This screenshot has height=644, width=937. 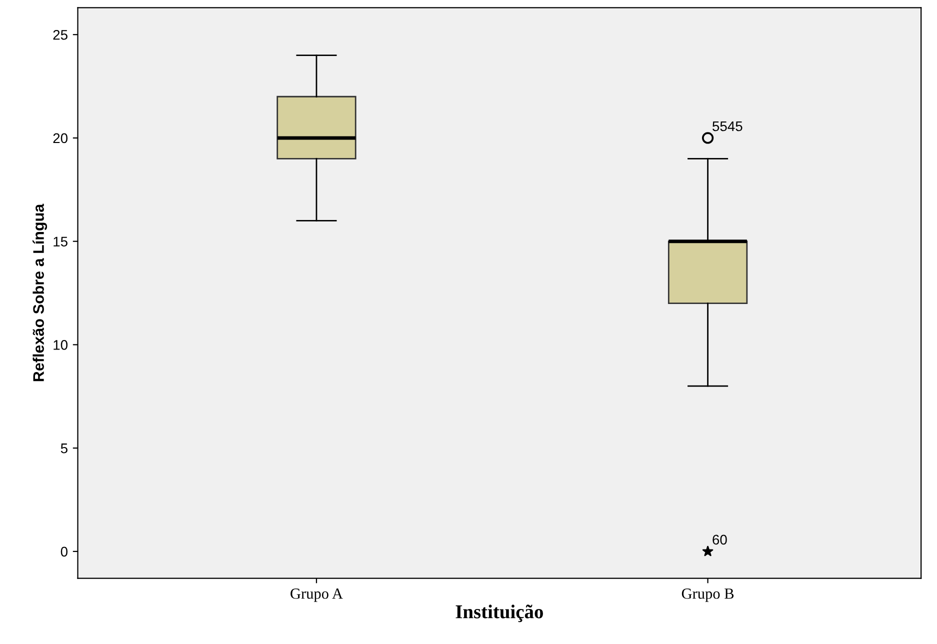 I want to click on y-tick-label: 0, so click(x=64, y=551).